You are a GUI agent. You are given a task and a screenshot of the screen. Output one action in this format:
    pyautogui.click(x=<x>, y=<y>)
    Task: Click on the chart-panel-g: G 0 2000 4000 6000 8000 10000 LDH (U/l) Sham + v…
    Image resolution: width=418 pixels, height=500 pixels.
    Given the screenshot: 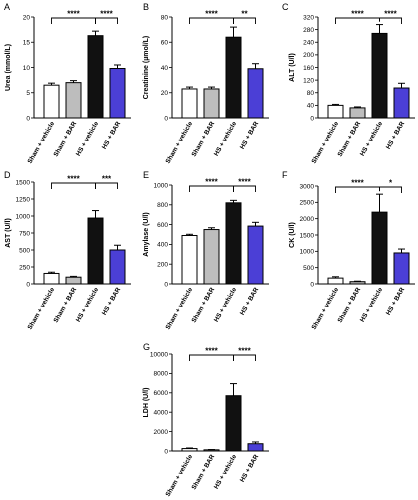 What is the action you would take?
    pyautogui.click(x=206, y=420)
    